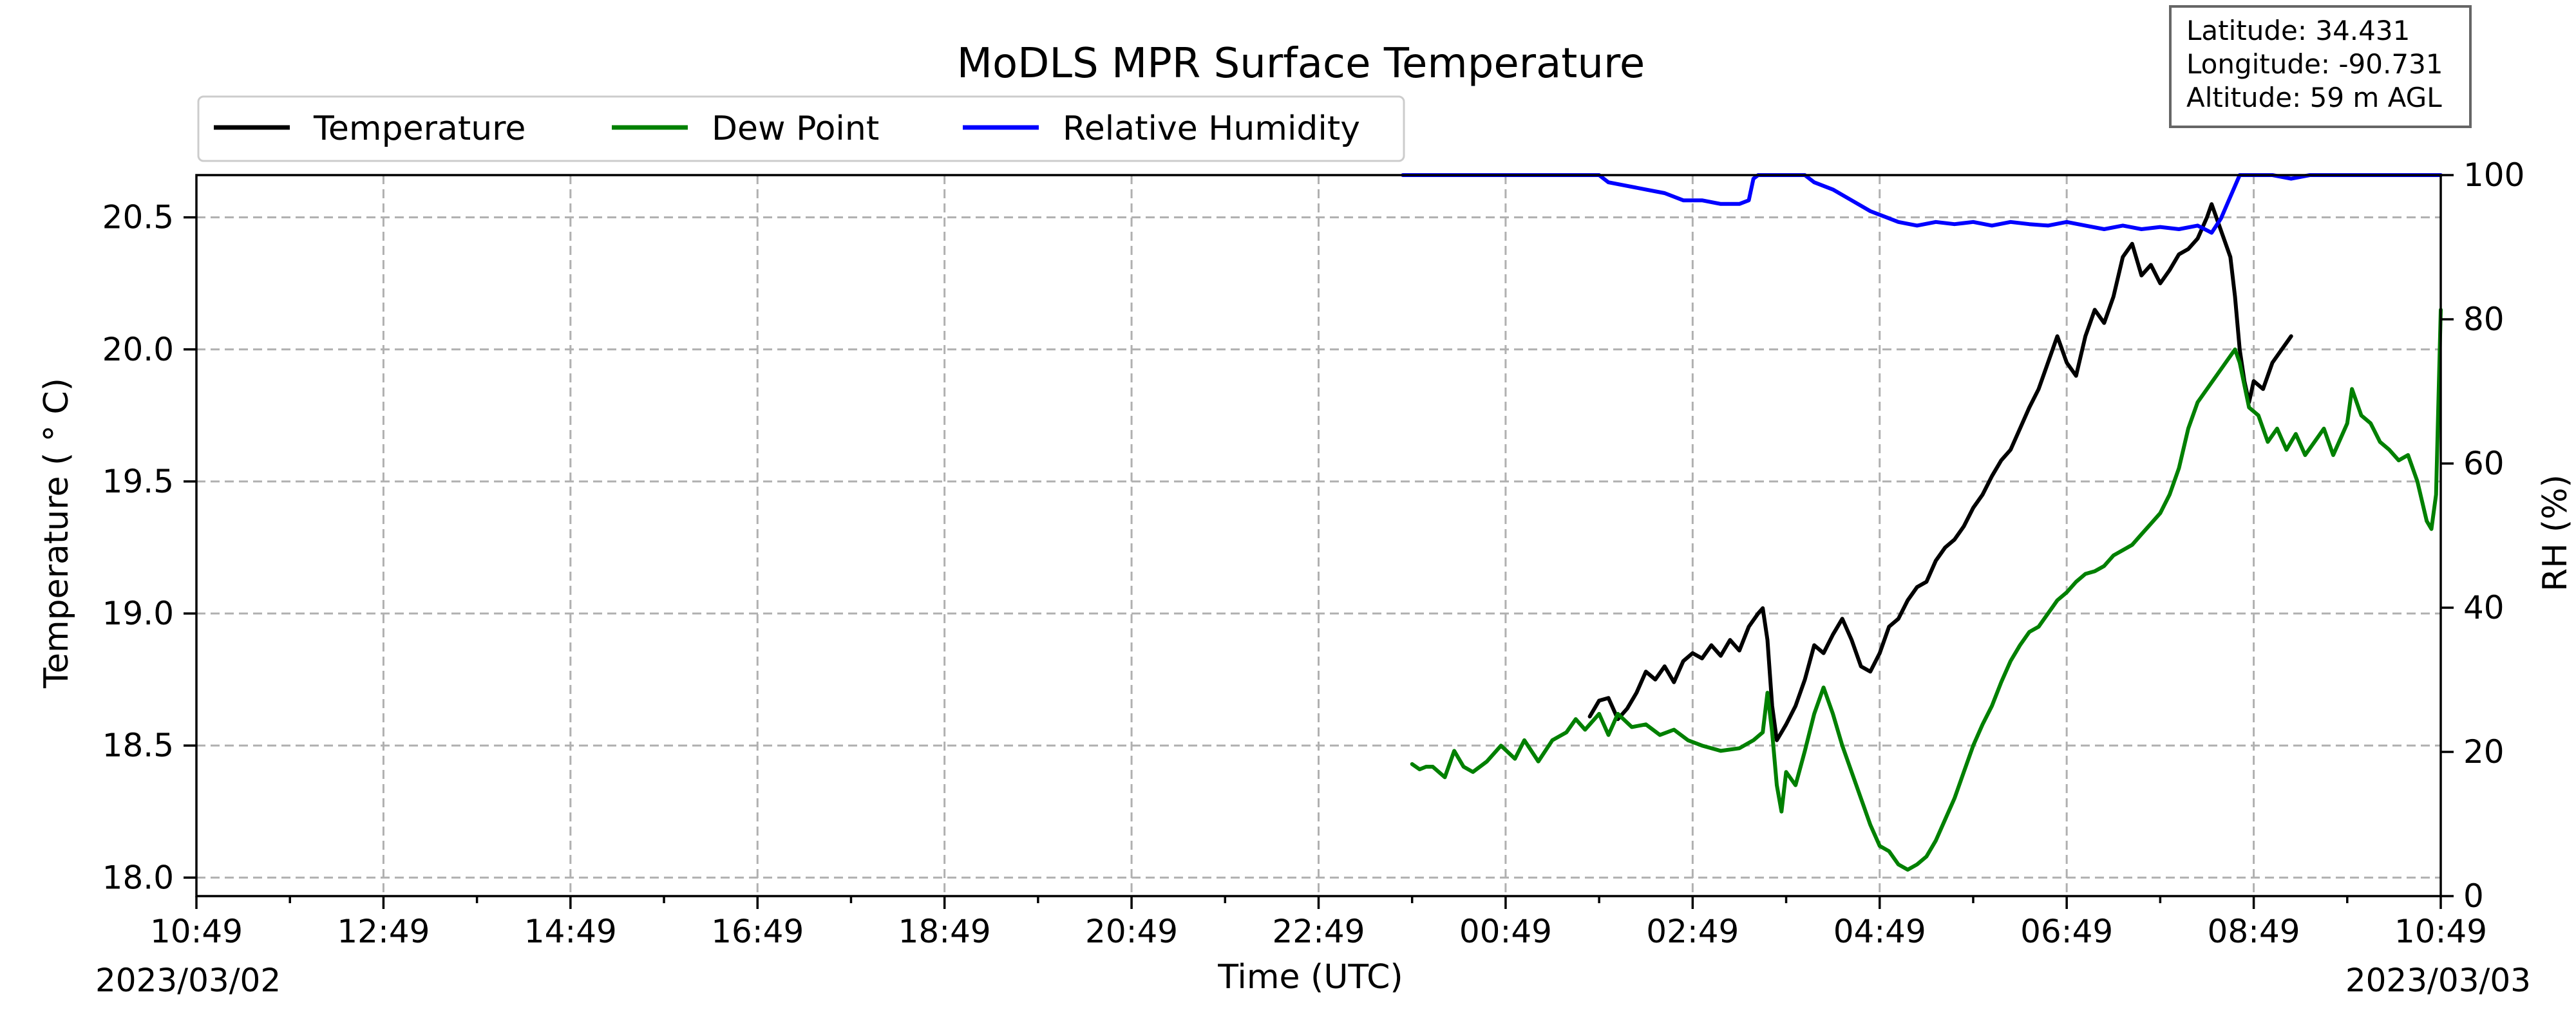  What do you see at coordinates (149, 547) in the screenshot?
I see `y-axis-left: 18.0 18.5 19.0 19.5 20.0 20.5` at bounding box center [149, 547].